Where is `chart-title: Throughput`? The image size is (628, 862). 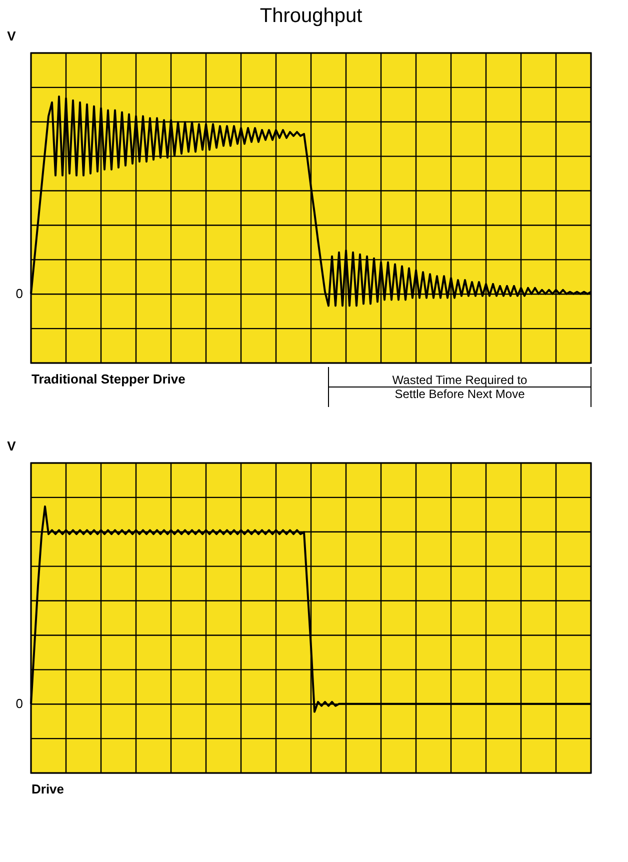
chart-title: Throughput is located at coordinates (311, 16).